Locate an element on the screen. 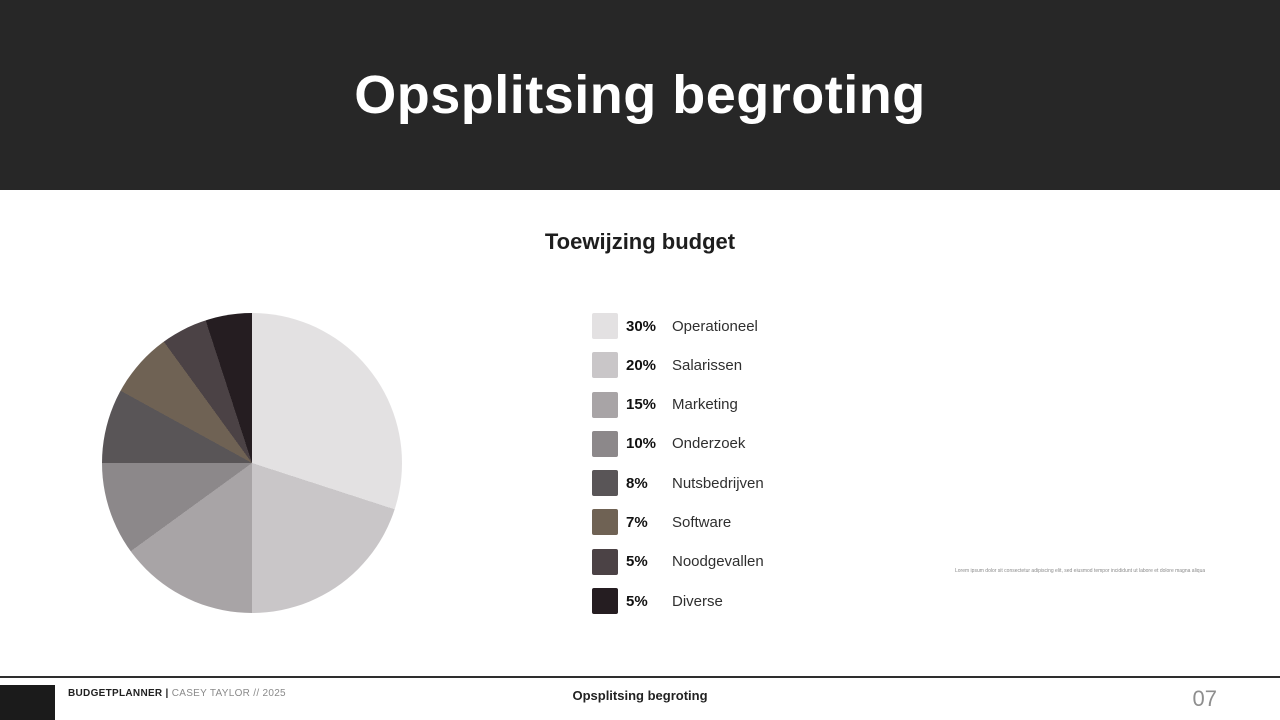 The image size is (1280, 720). legend-item: 8% Nutsbedrijven is located at coordinates (678, 483).